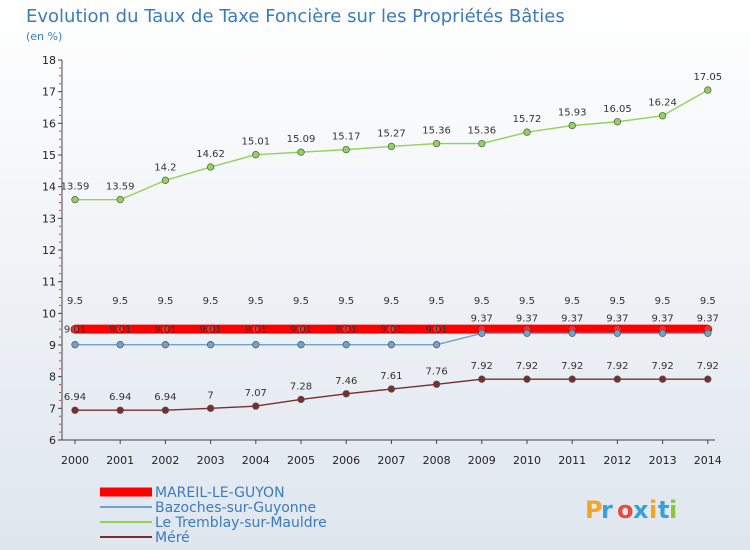 The height and width of the screenshot is (550, 750). What do you see at coordinates (391, 460) in the screenshot?
I see `x-tick-label: 2007` at bounding box center [391, 460].